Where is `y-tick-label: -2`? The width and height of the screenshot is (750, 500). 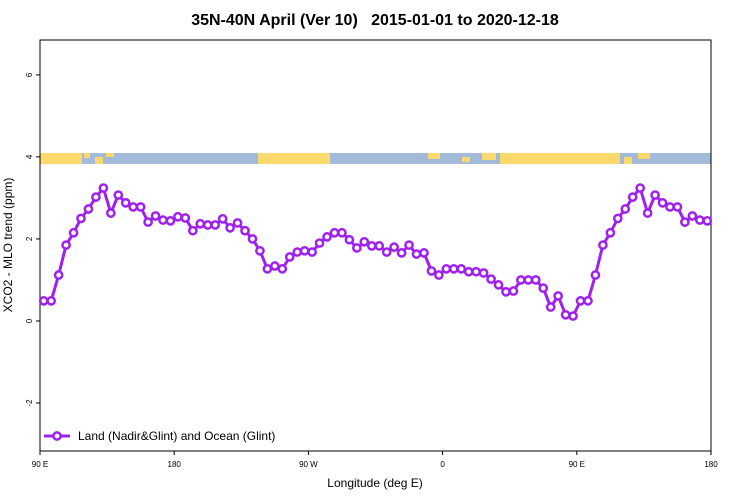 y-tick-label: -2 is located at coordinates (29, 403).